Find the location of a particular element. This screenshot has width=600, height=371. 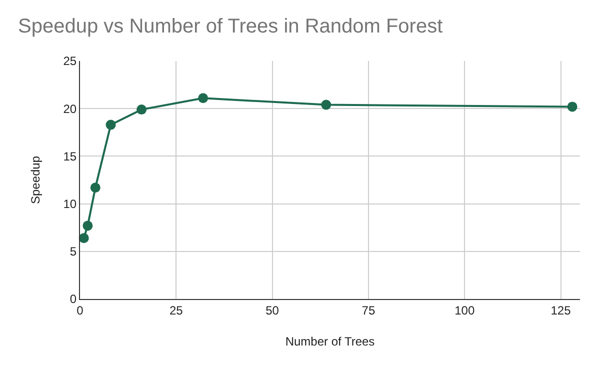

y-tick-label: 15 is located at coordinates (70, 156).